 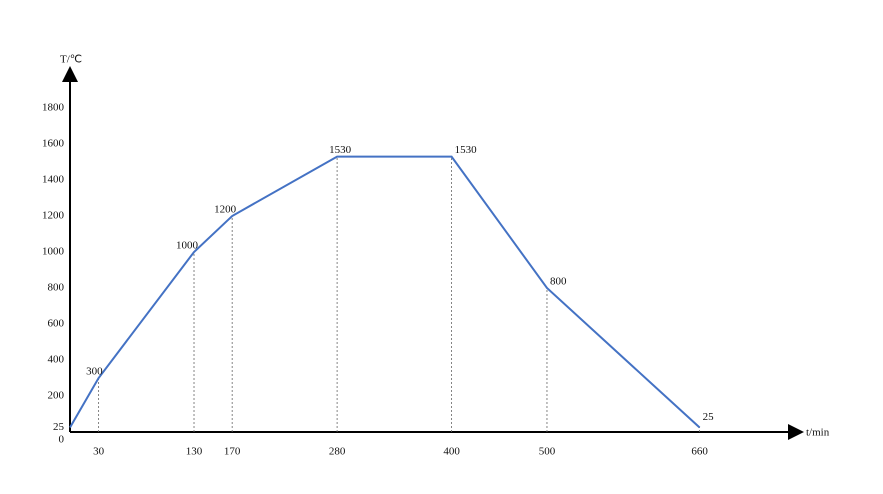 What do you see at coordinates (56, 360) in the screenshot?
I see `y-tick-label: 400` at bounding box center [56, 360].